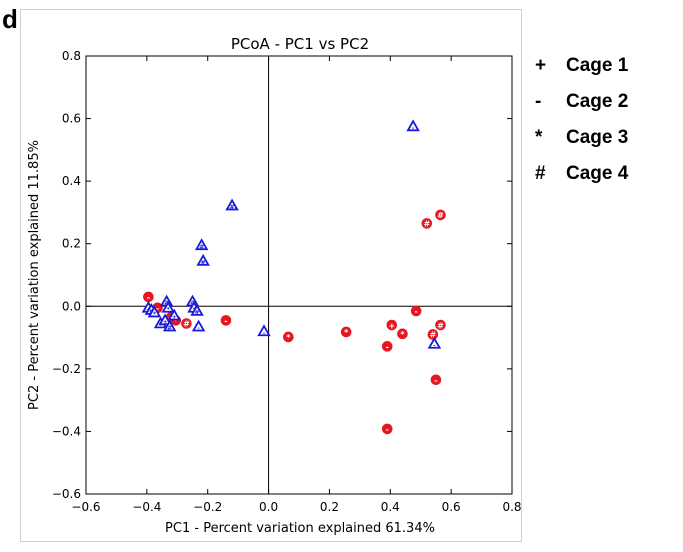  I want to click on legend-item-cage-2: - Cage 2, so click(579, 102).